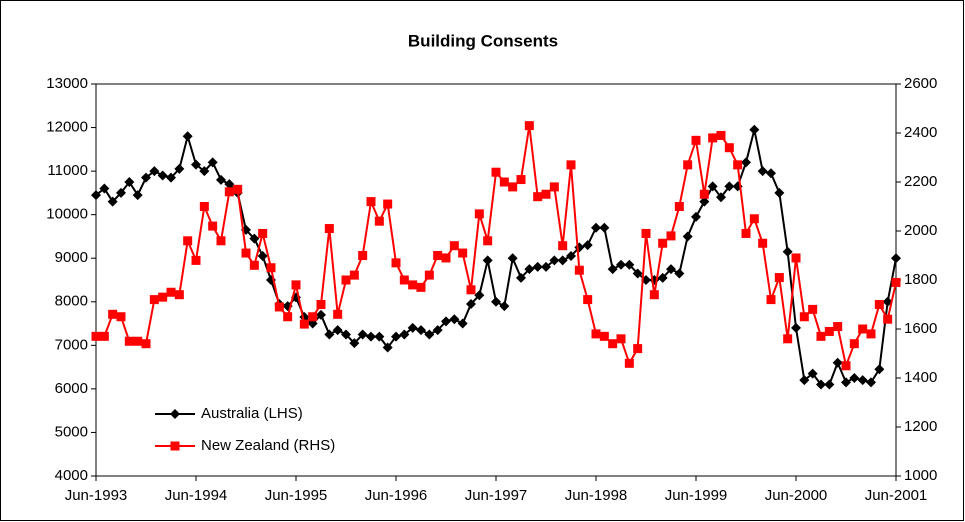 This screenshot has width=965, height=522. I want to click on y-tick-label: 11000, so click(67, 170).